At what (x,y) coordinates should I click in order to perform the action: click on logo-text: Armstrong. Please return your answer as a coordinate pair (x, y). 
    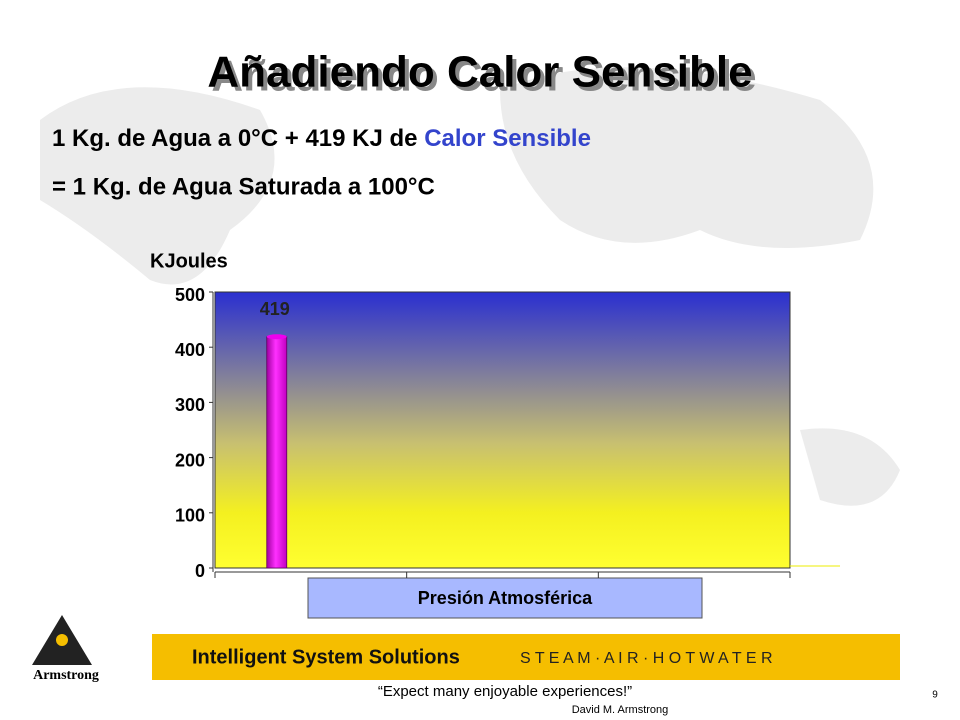
    Looking at the image, I should click on (66, 675).